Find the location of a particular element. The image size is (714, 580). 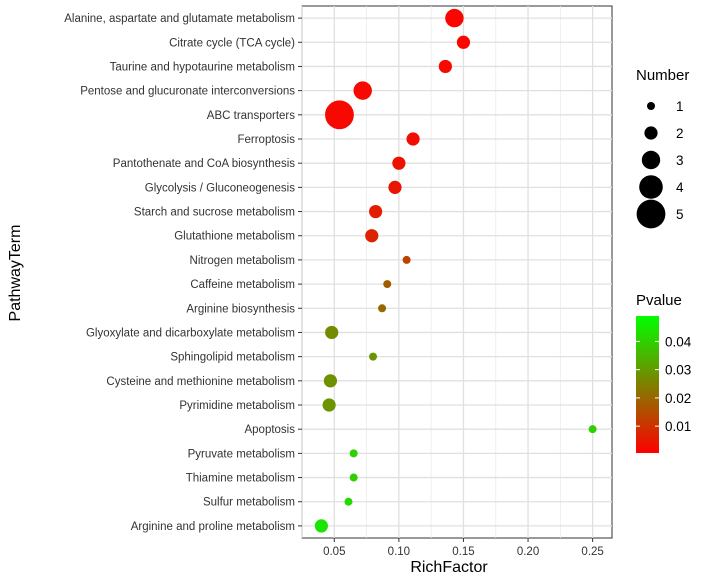

color-legend: Pvalue 0.01 0.02 0.03 0.04 is located at coordinates (664, 372).